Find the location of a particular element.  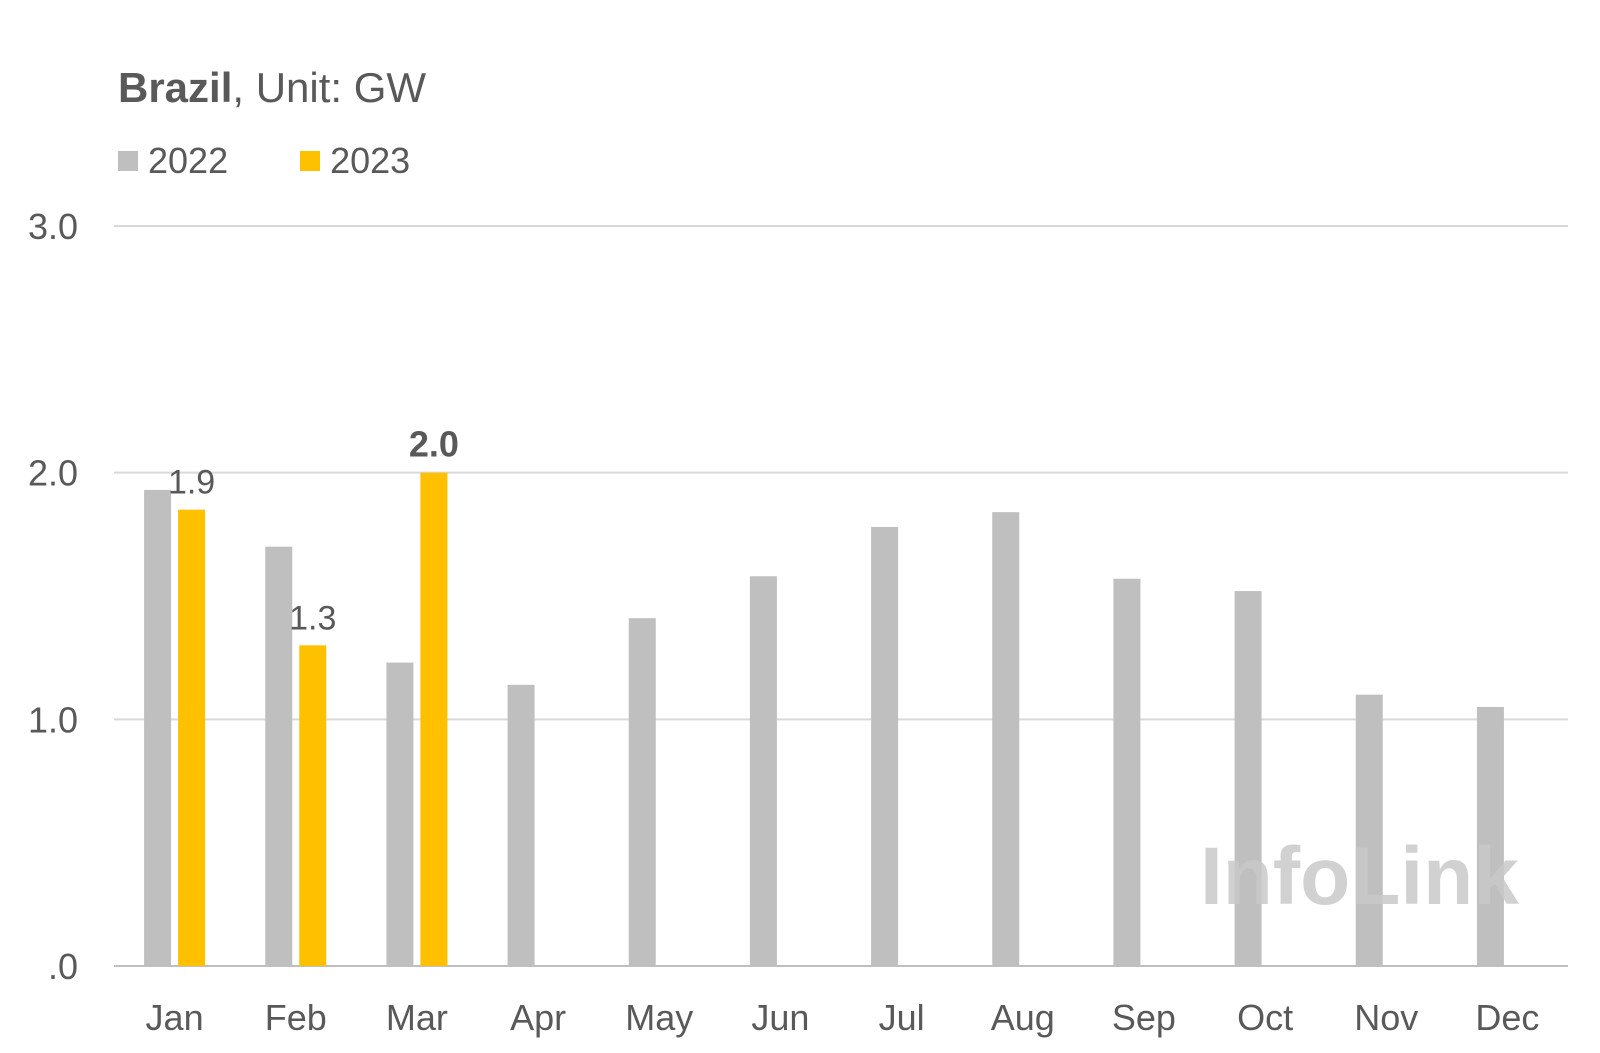

x-tick-label-mar: Mar is located at coordinates (417, 1017).